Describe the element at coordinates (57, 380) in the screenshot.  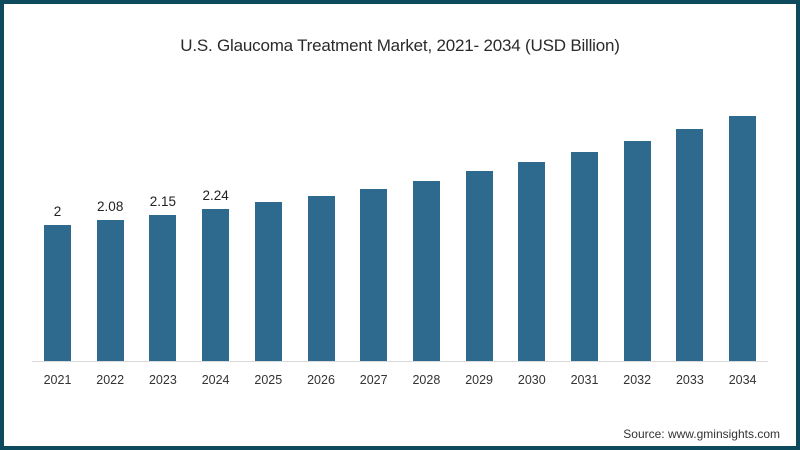
I see `x-tick-label: 2021` at that location.